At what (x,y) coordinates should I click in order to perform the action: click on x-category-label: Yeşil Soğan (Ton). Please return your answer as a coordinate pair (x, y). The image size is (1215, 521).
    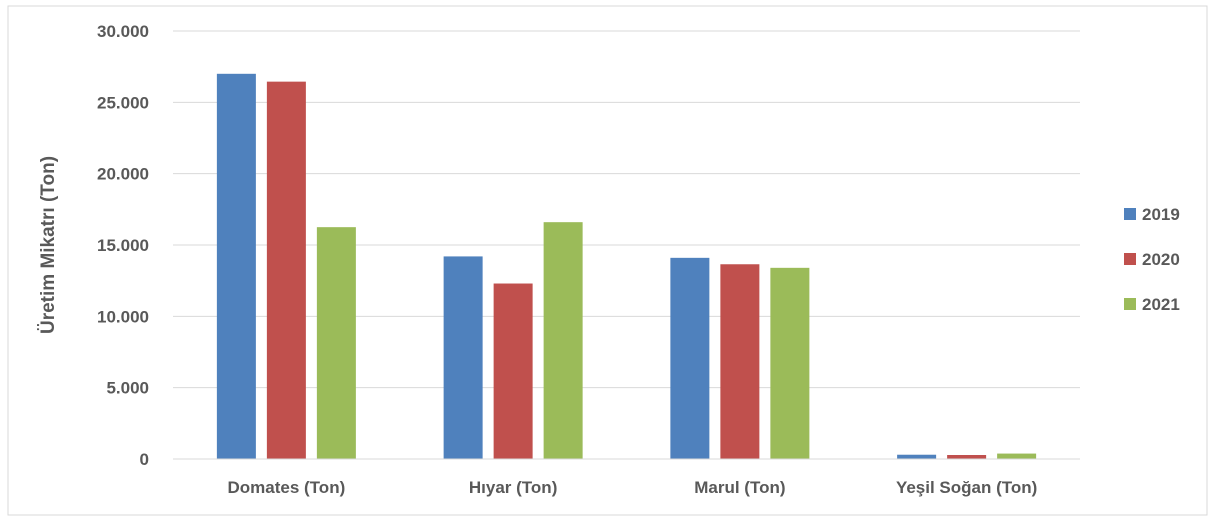
    Looking at the image, I should click on (966, 487).